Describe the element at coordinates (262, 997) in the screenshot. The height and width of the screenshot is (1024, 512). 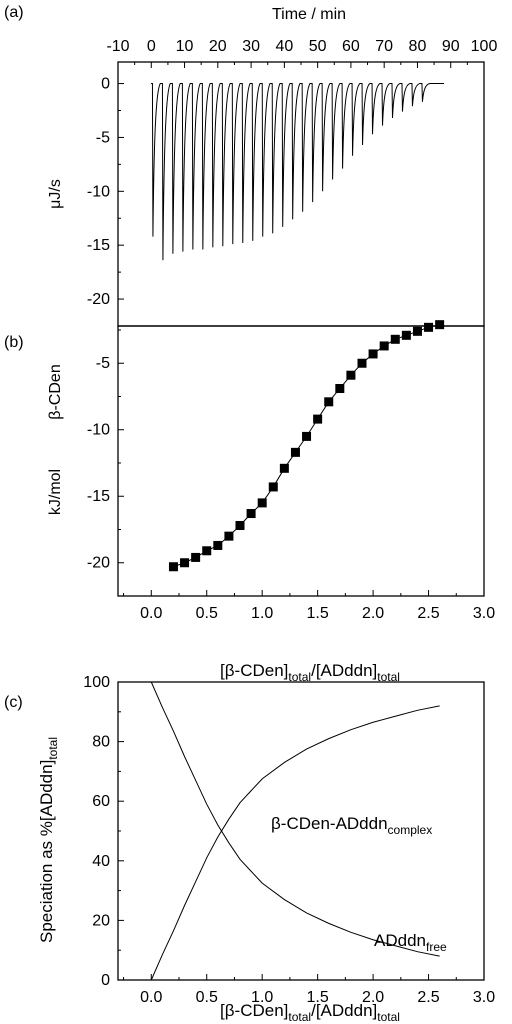
I see `panel-c-x-tick-label: 1.0` at that location.